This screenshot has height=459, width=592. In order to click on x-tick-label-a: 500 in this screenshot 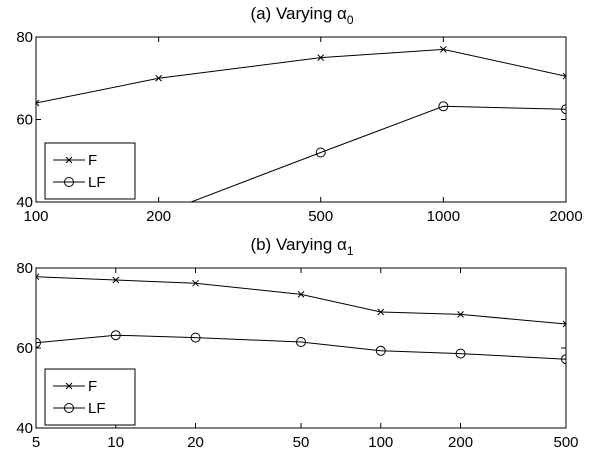, I will do `click(320, 216)`.